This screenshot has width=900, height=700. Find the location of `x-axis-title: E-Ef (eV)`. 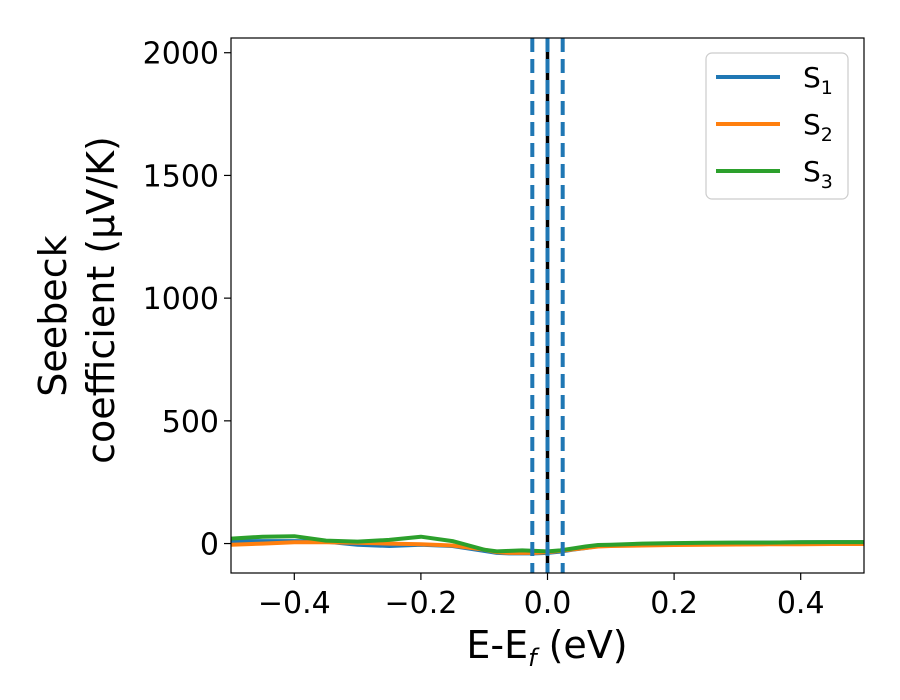

x-axis-title: E-Ef (eV) is located at coordinates (546, 647).